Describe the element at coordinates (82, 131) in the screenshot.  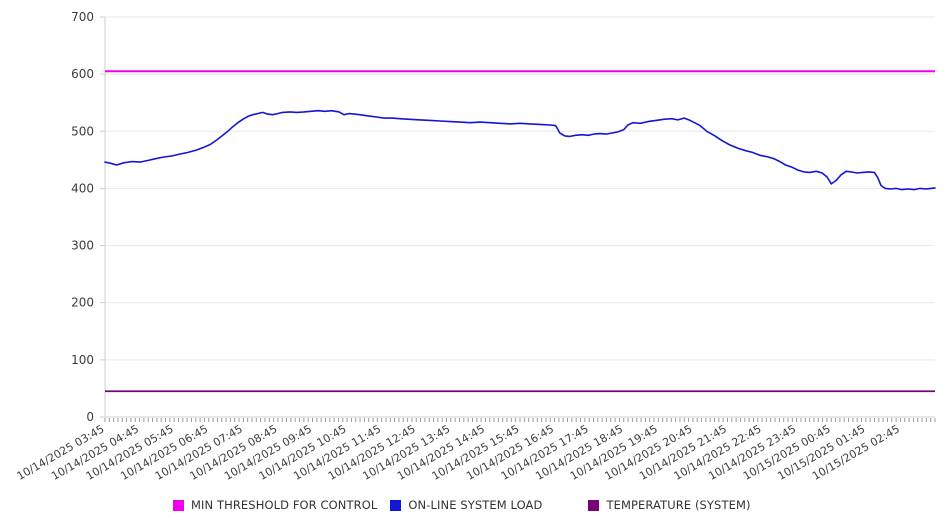
I see `y-axis-label: 500` at that location.